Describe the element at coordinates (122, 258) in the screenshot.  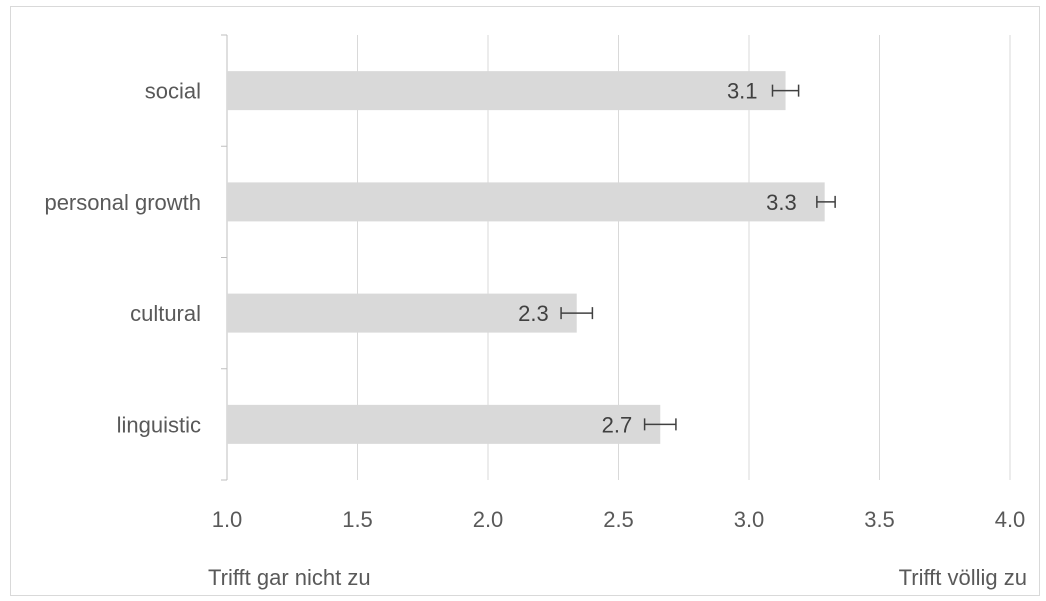
I see `category-labels: social personal growth cultural linguistic` at that location.